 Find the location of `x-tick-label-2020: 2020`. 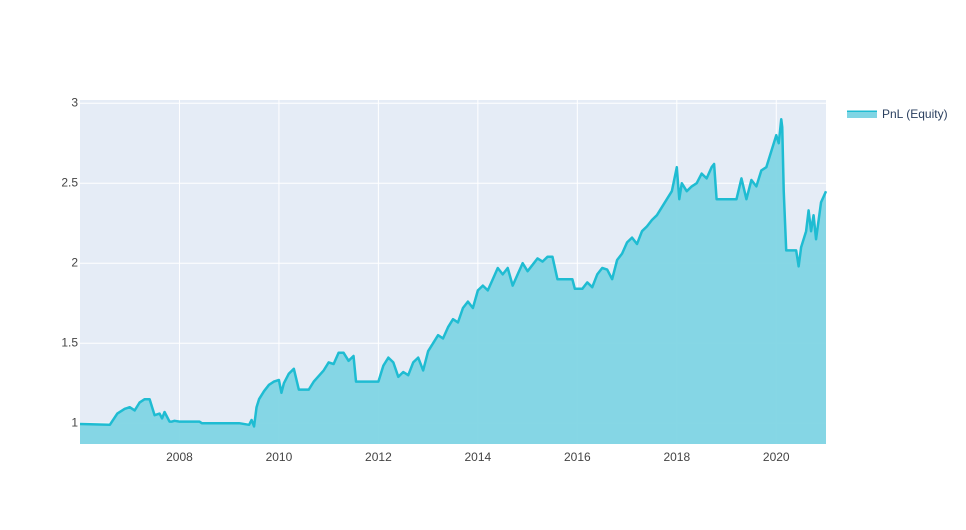

x-tick-label-2020: 2020 is located at coordinates (776, 457).